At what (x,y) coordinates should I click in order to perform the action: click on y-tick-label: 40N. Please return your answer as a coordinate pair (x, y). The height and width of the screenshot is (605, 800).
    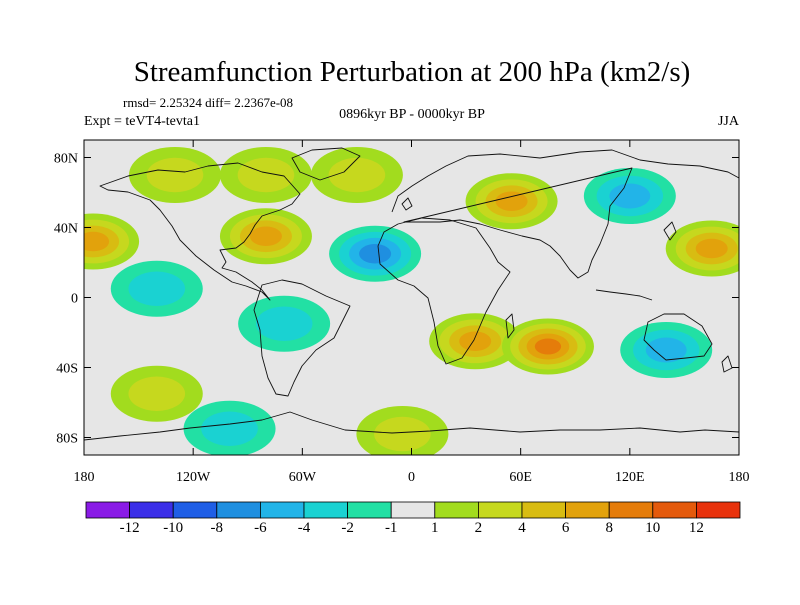
    Looking at the image, I should click on (66, 229).